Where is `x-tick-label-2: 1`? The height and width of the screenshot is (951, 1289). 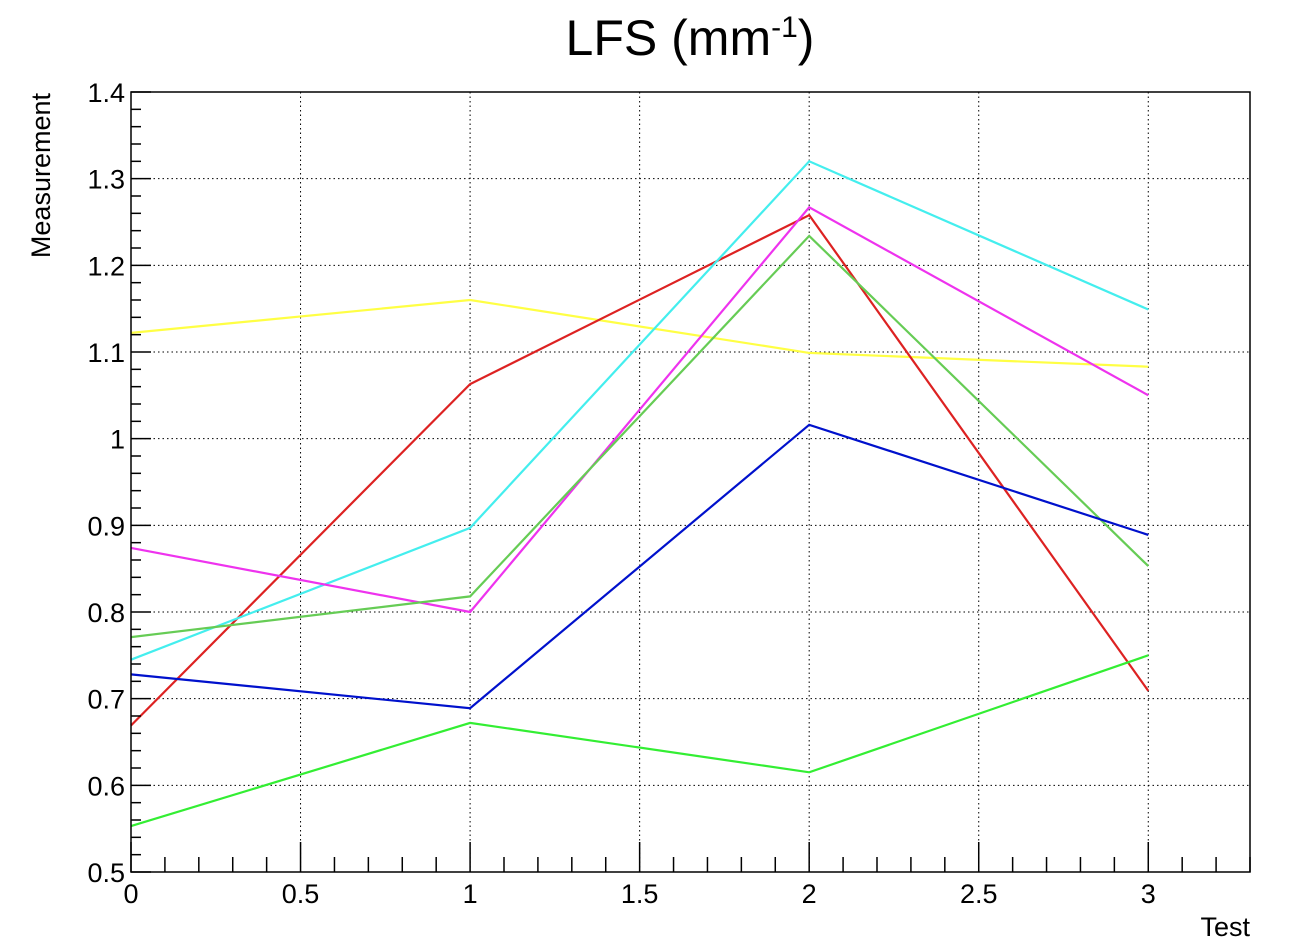 x-tick-label-2: 1 is located at coordinates (470, 894).